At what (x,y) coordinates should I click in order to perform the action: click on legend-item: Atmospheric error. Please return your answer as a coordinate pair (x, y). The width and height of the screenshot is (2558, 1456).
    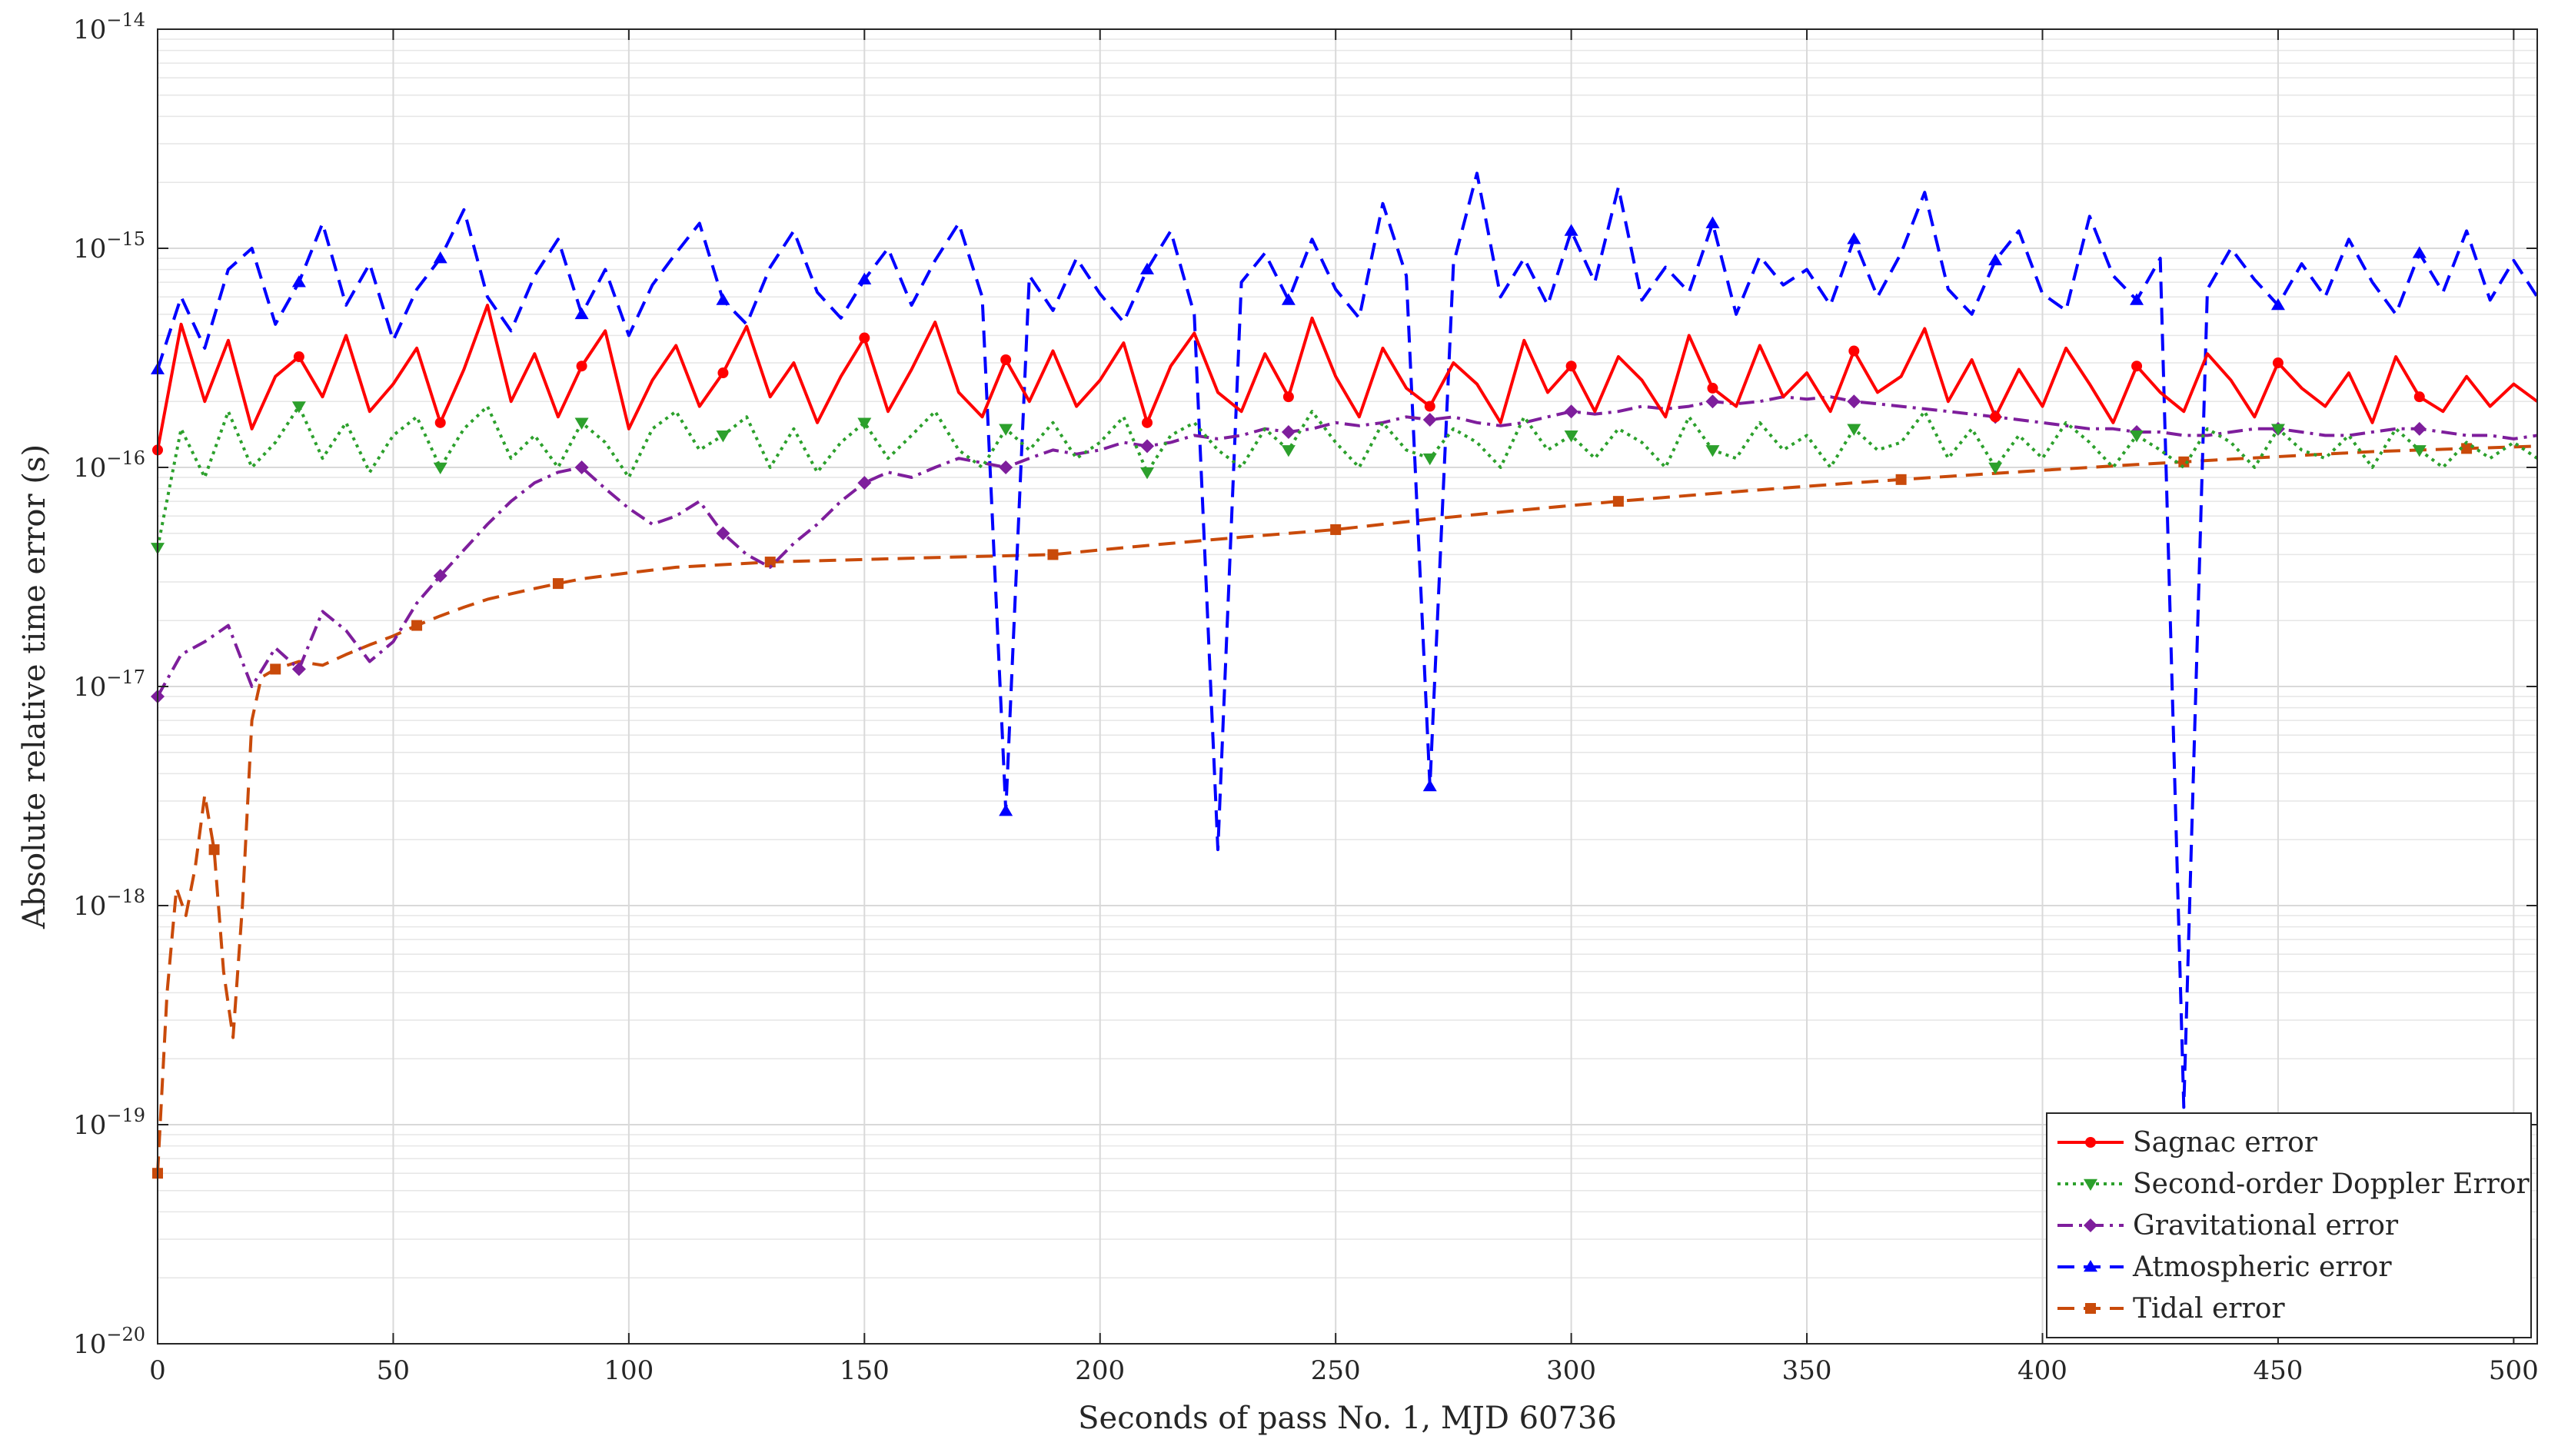
    Looking at the image, I should click on (2224, 1267).